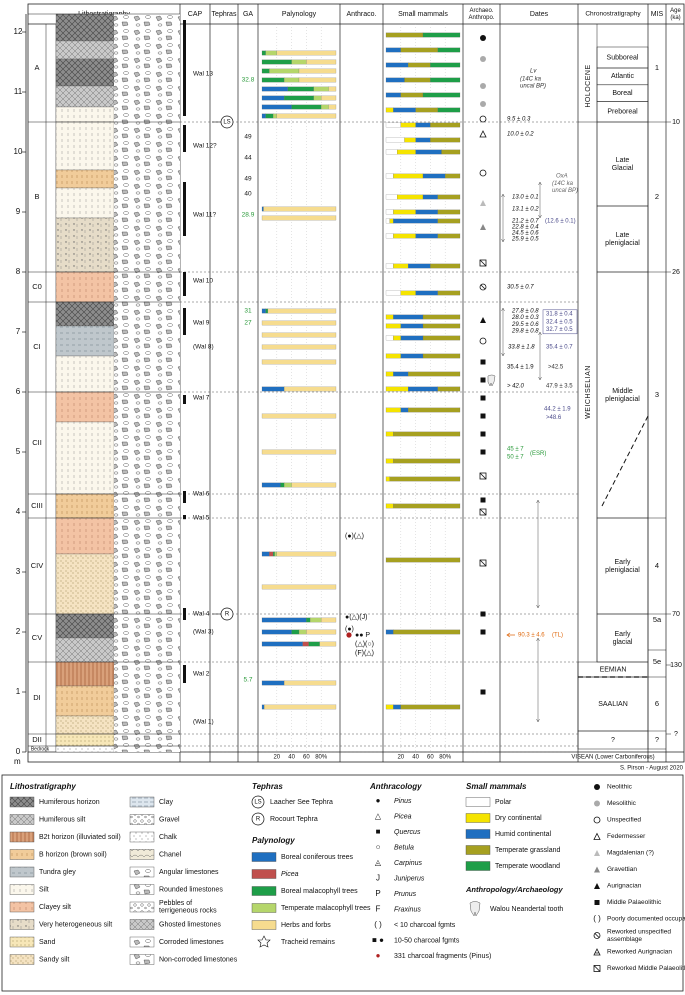  What do you see at coordinates (623, 642) in the screenshot?
I see `chrono-stage-label: glacial` at bounding box center [623, 642].